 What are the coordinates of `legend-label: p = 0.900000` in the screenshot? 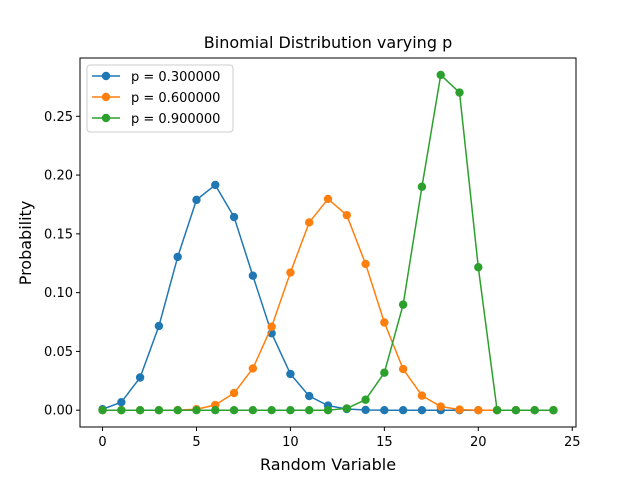 It's located at (175, 119).